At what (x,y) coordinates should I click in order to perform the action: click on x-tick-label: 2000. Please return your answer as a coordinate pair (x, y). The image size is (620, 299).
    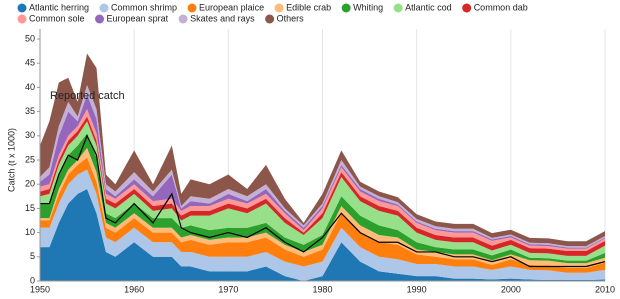
    Looking at the image, I should click on (511, 289).